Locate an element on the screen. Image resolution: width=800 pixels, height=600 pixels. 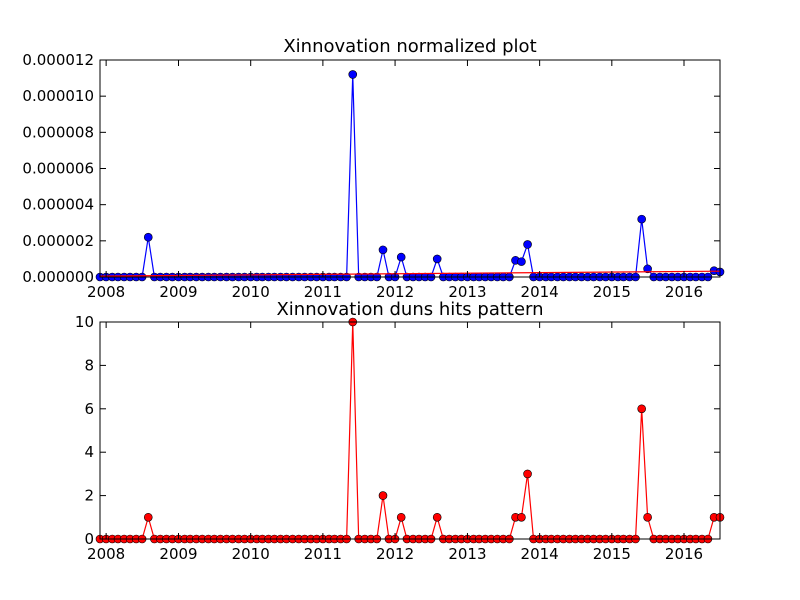
series-line is located at coordinates (410, 273).